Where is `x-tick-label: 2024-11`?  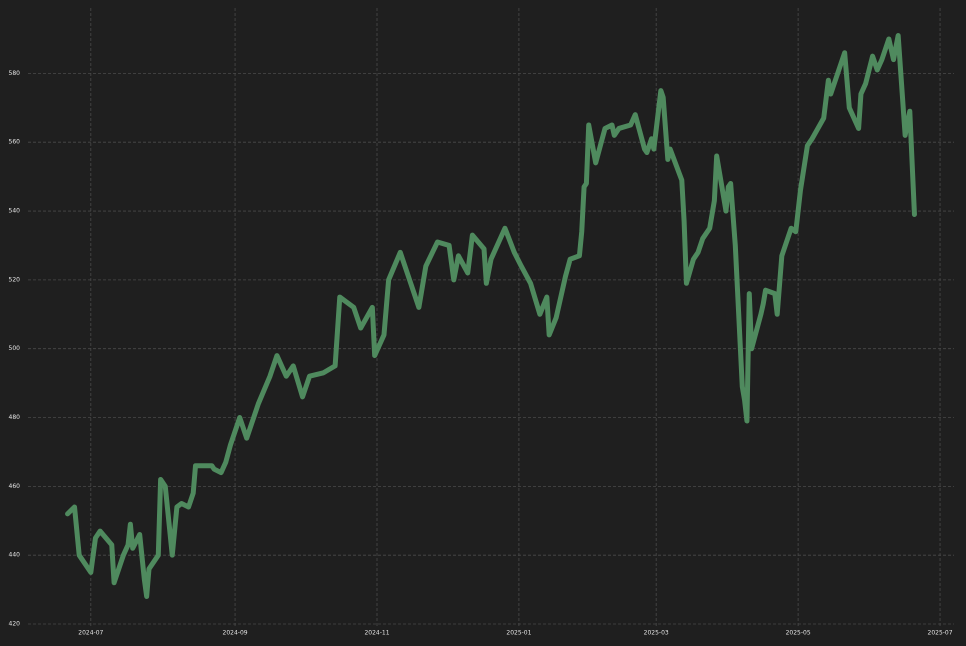
x-tick-label: 2024-11 is located at coordinates (376, 633).